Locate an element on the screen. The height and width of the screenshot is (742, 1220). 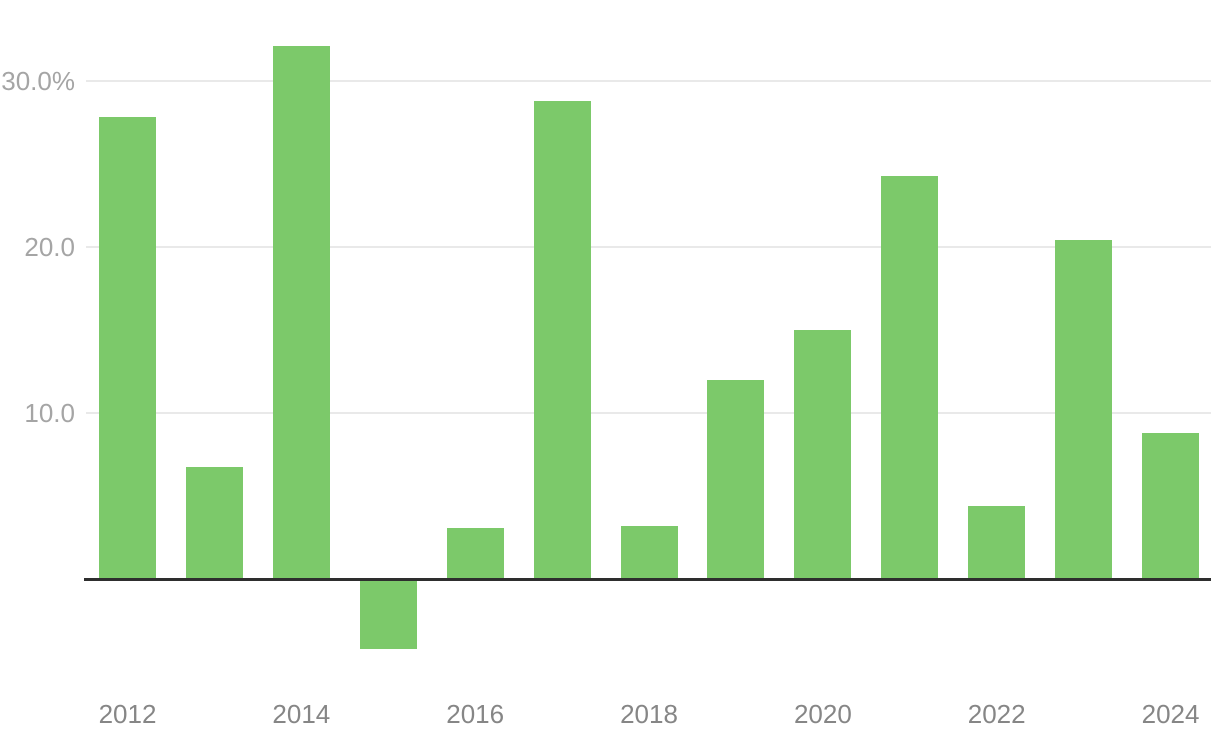
y-tick-label: 30.0% is located at coordinates (38, 80).